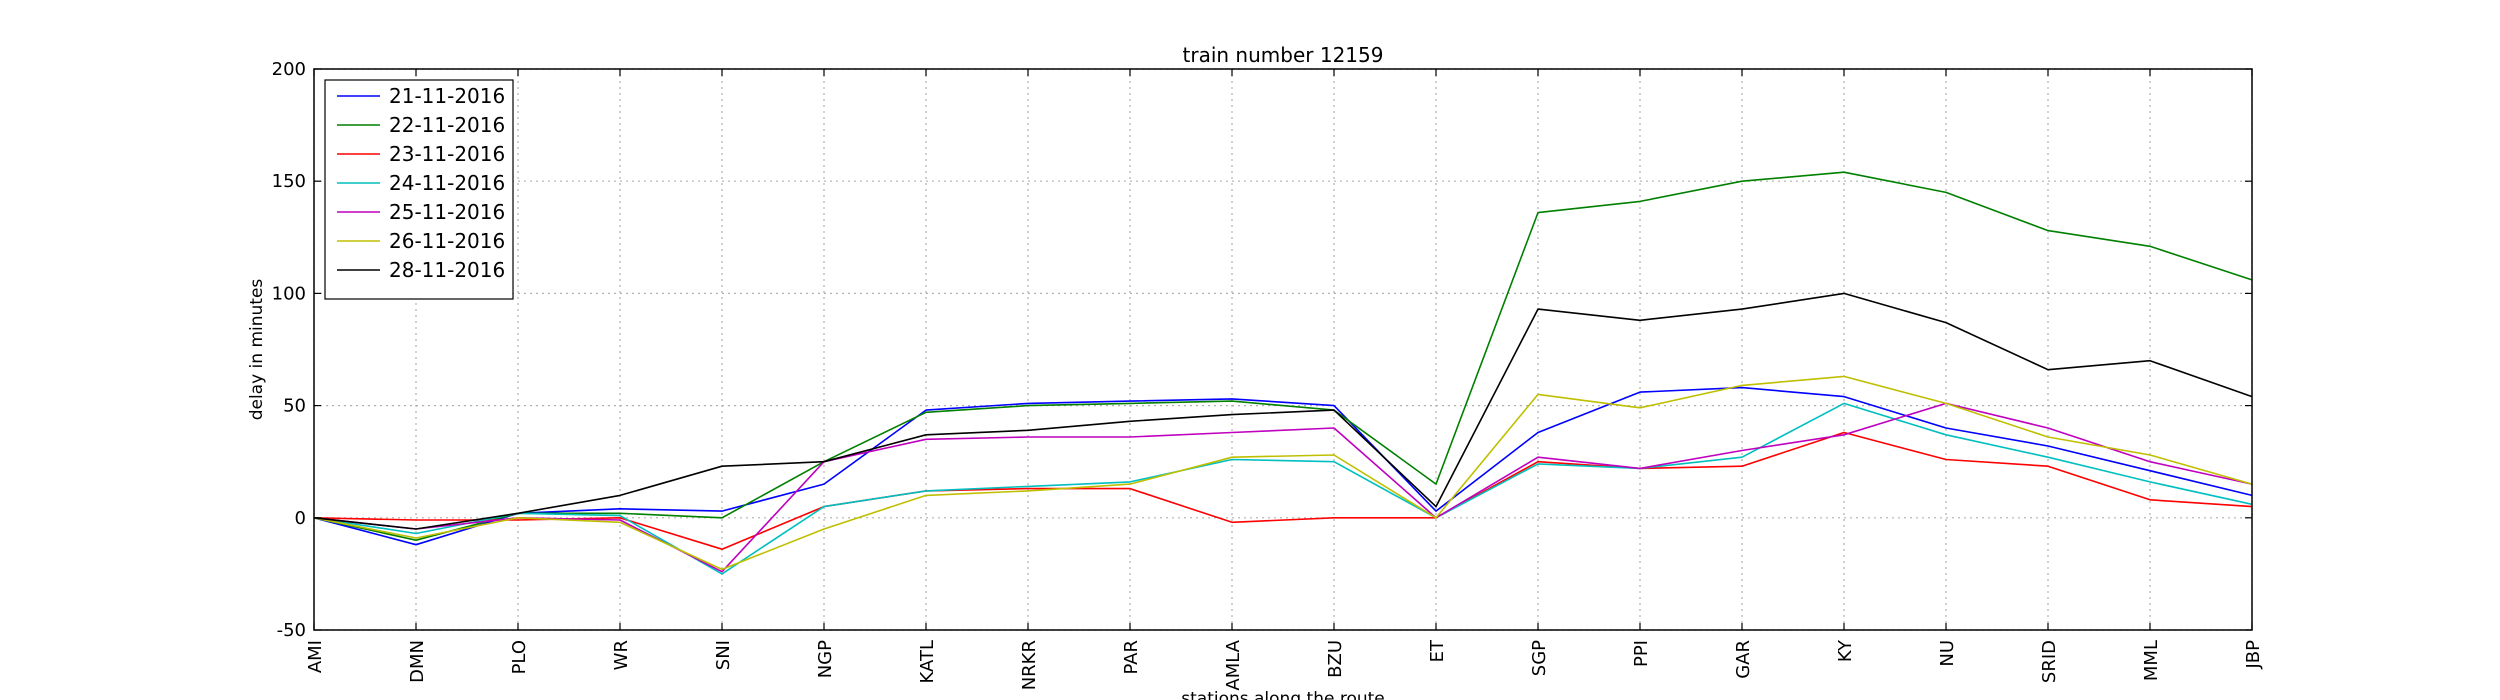 This screenshot has height=700, width=2500. Describe the element at coordinates (447, 212) in the screenshot. I see `legend-label: 25-11-2016` at that location.